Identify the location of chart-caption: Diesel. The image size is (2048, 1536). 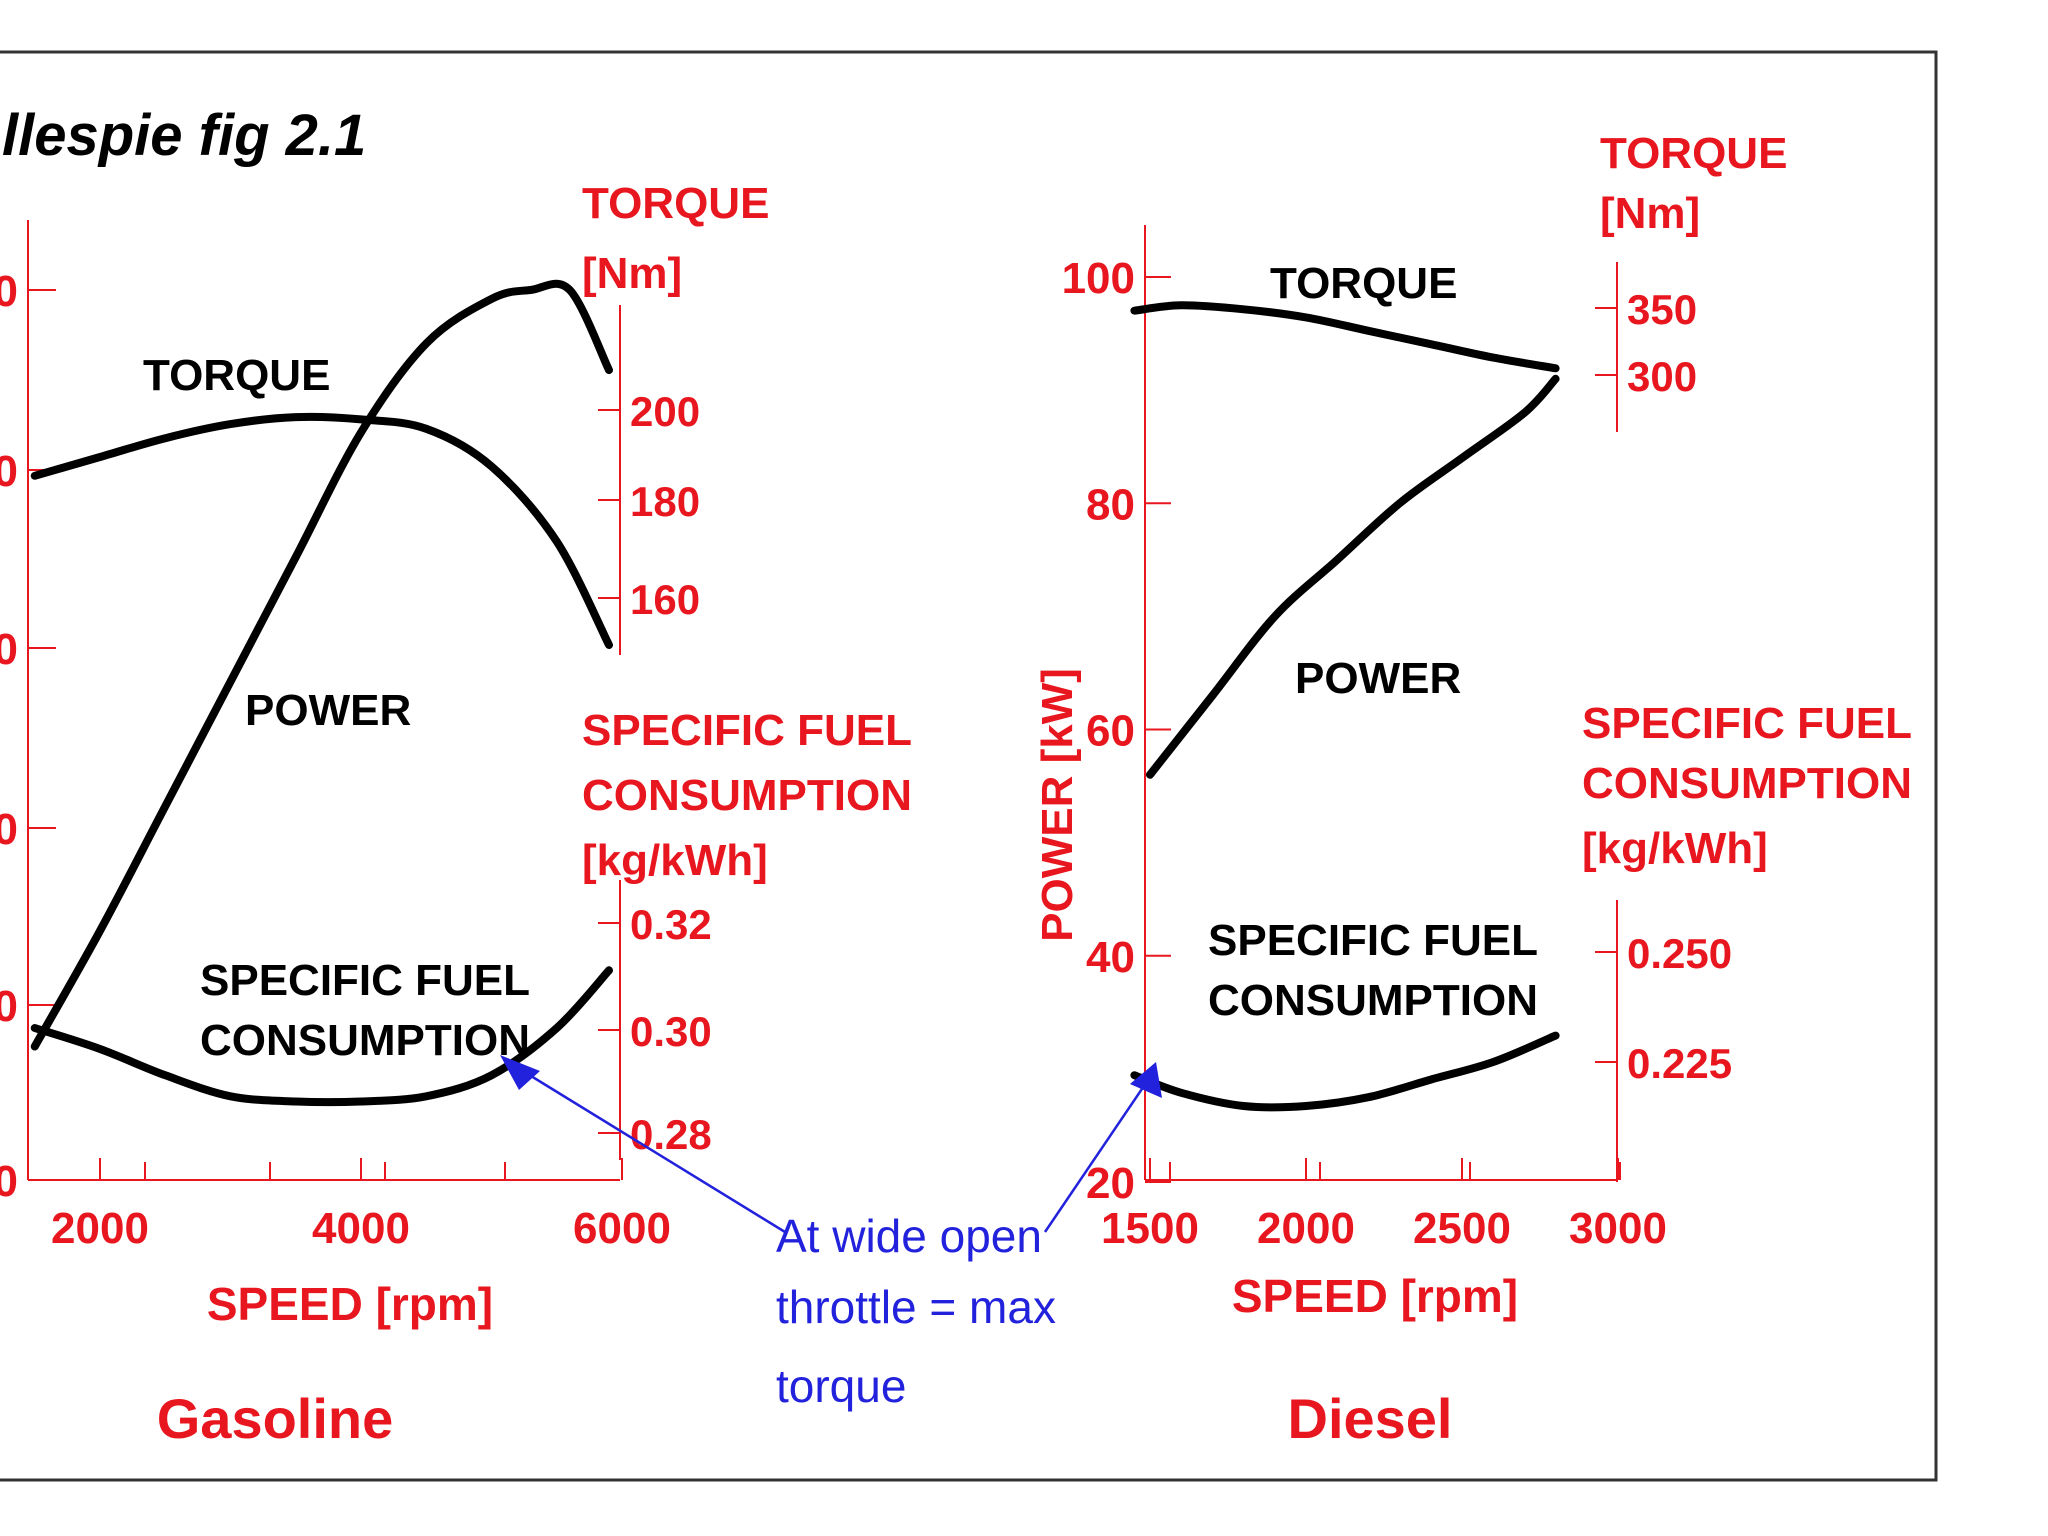
(1370, 1418).